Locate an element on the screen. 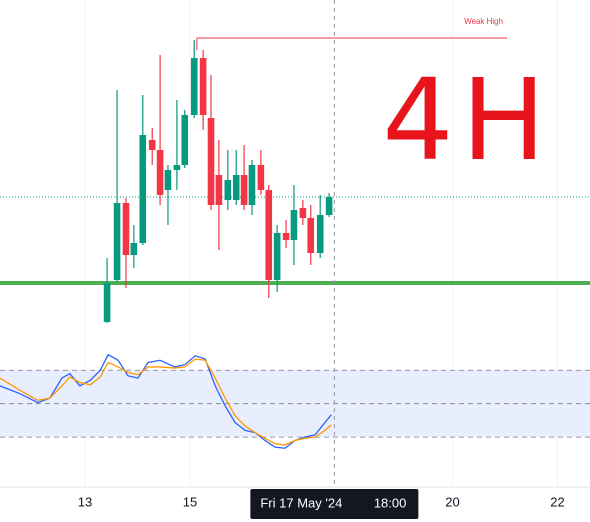 The width and height of the screenshot is (590, 522). x-tick-label: 13 is located at coordinates (85, 501).